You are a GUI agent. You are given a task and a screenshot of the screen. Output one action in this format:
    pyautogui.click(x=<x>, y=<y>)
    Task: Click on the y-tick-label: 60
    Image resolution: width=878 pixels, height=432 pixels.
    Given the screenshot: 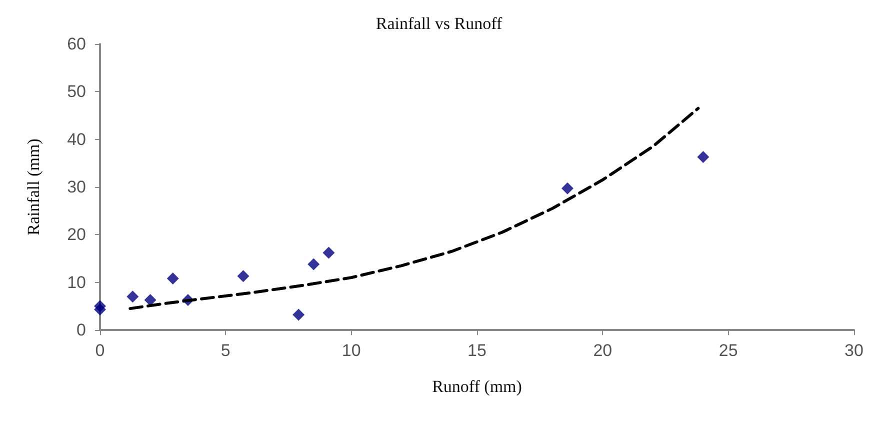 What is the action you would take?
    pyautogui.click(x=76, y=44)
    